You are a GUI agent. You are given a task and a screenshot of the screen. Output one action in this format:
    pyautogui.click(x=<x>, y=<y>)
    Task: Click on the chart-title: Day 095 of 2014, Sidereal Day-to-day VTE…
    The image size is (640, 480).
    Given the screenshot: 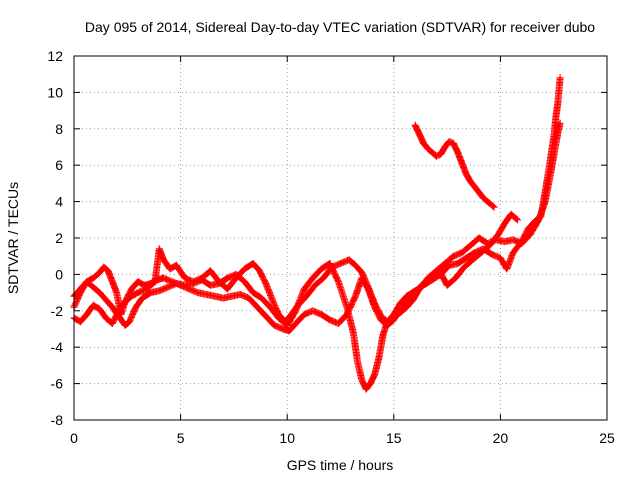 What is the action you would take?
    pyautogui.click(x=340, y=27)
    